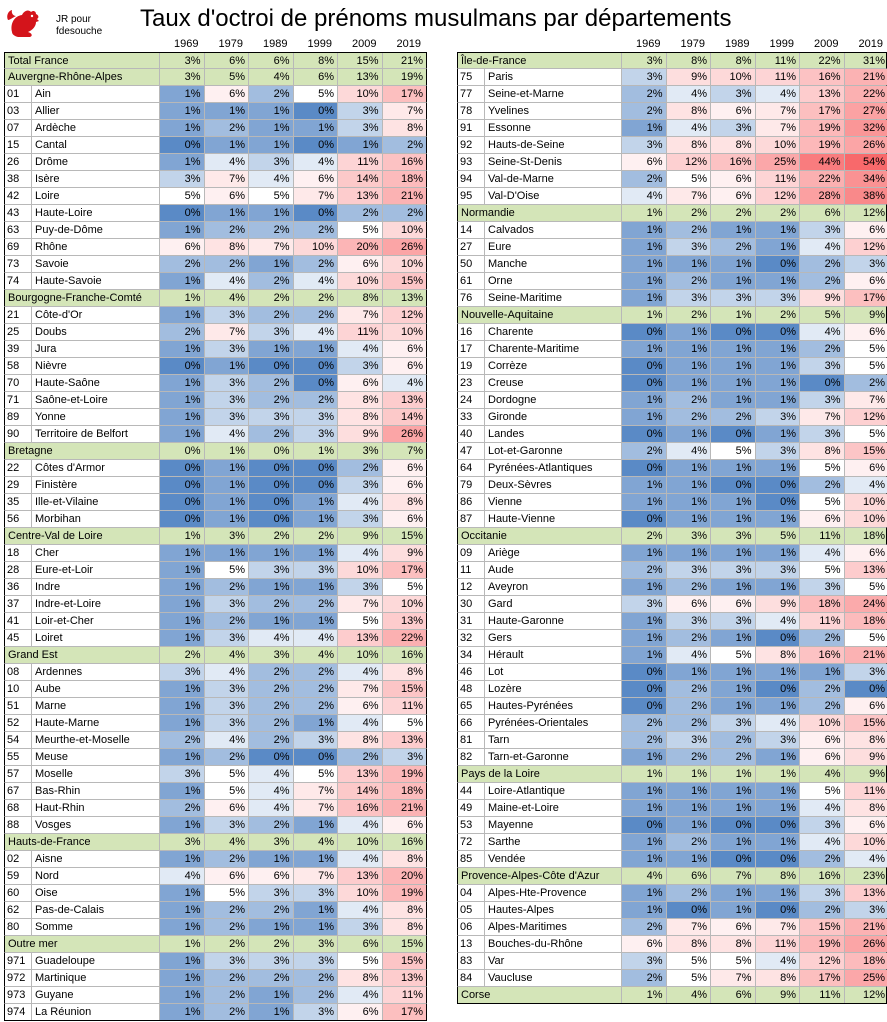  I want to click on department-name: Loir-et-Cher, so click(64, 621).